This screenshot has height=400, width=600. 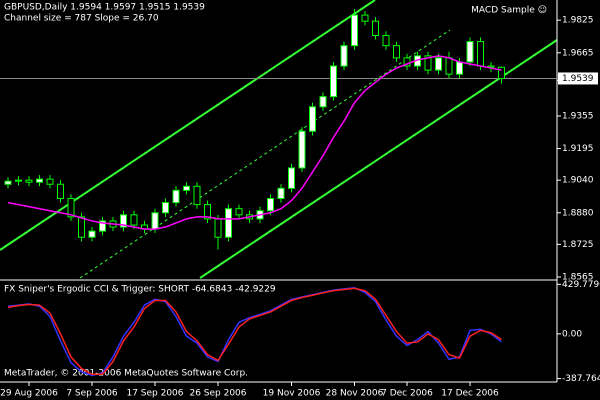 I want to click on y-tick-label: 1.9355, so click(x=578, y=116).